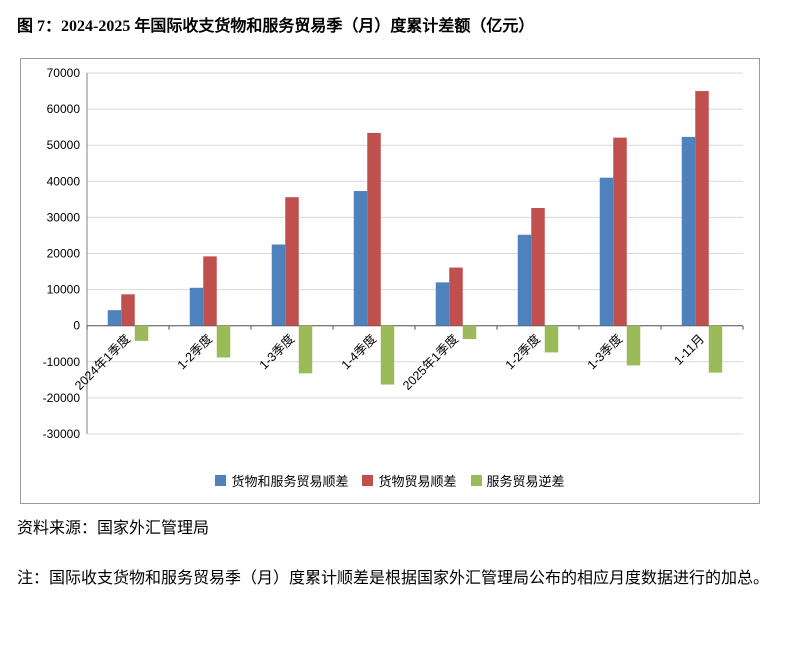 The image size is (800, 664). I want to click on bar-s0-c4, so click(442, 304).